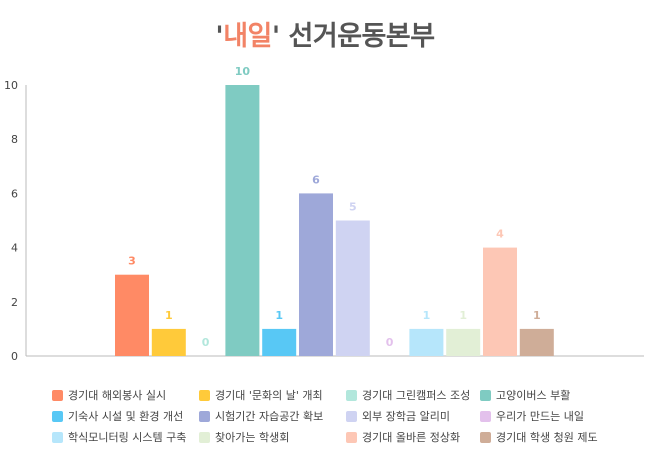 Image resolution: width=650 pixels, height=459 pixels. What do you see at coordinates (14, 302) in the screenshot?
I see `y-tick-label: 2` at bounding box center [14, 302].